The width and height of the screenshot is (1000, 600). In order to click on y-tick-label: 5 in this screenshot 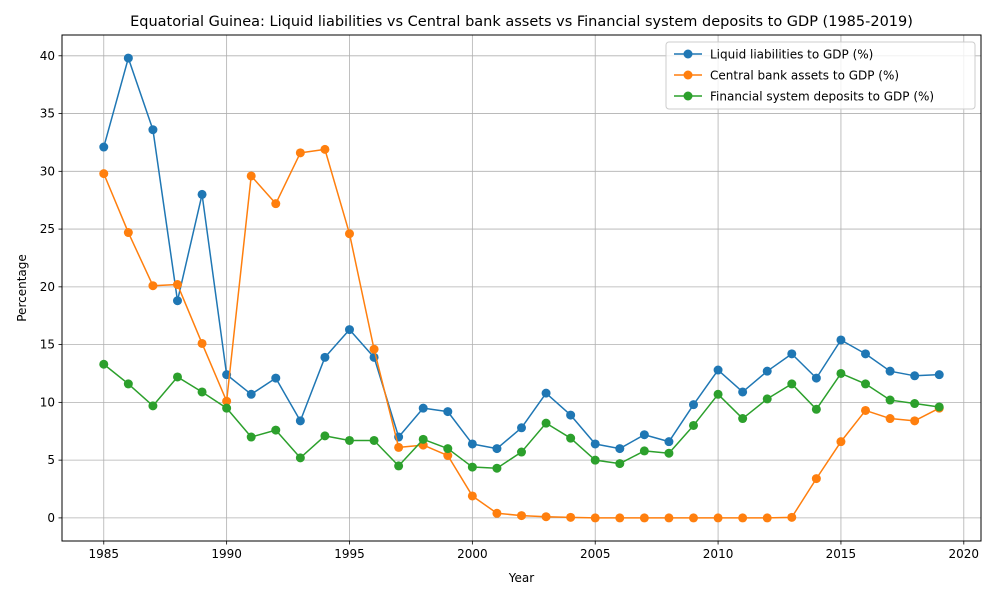, I will do `click(51, 460)`.